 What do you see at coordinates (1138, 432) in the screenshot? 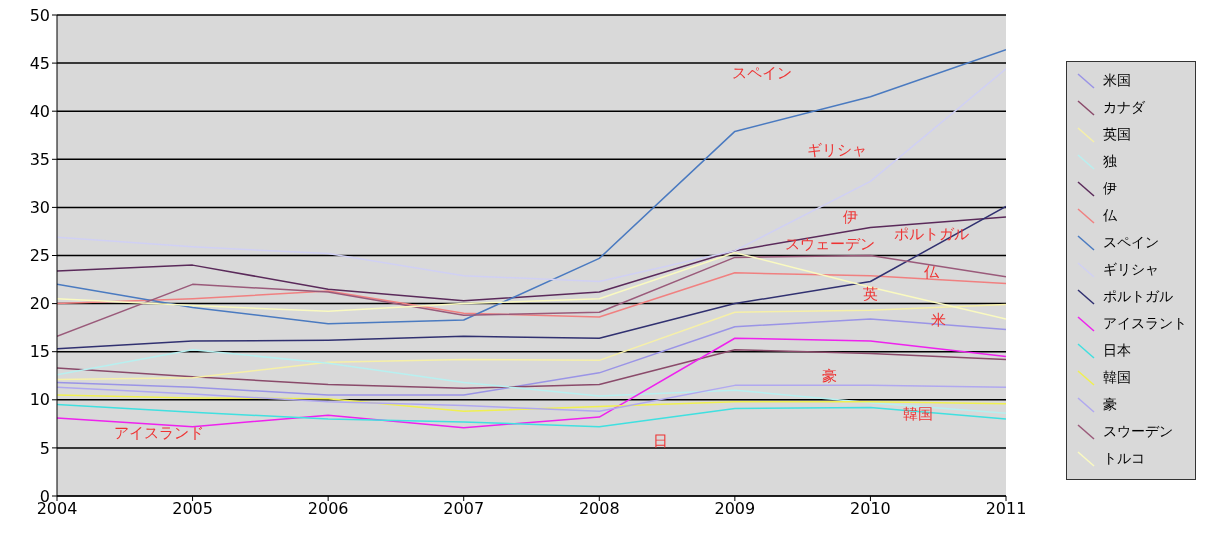
I see `legend-label: スウーデン` at bounding box center [1138, 432].